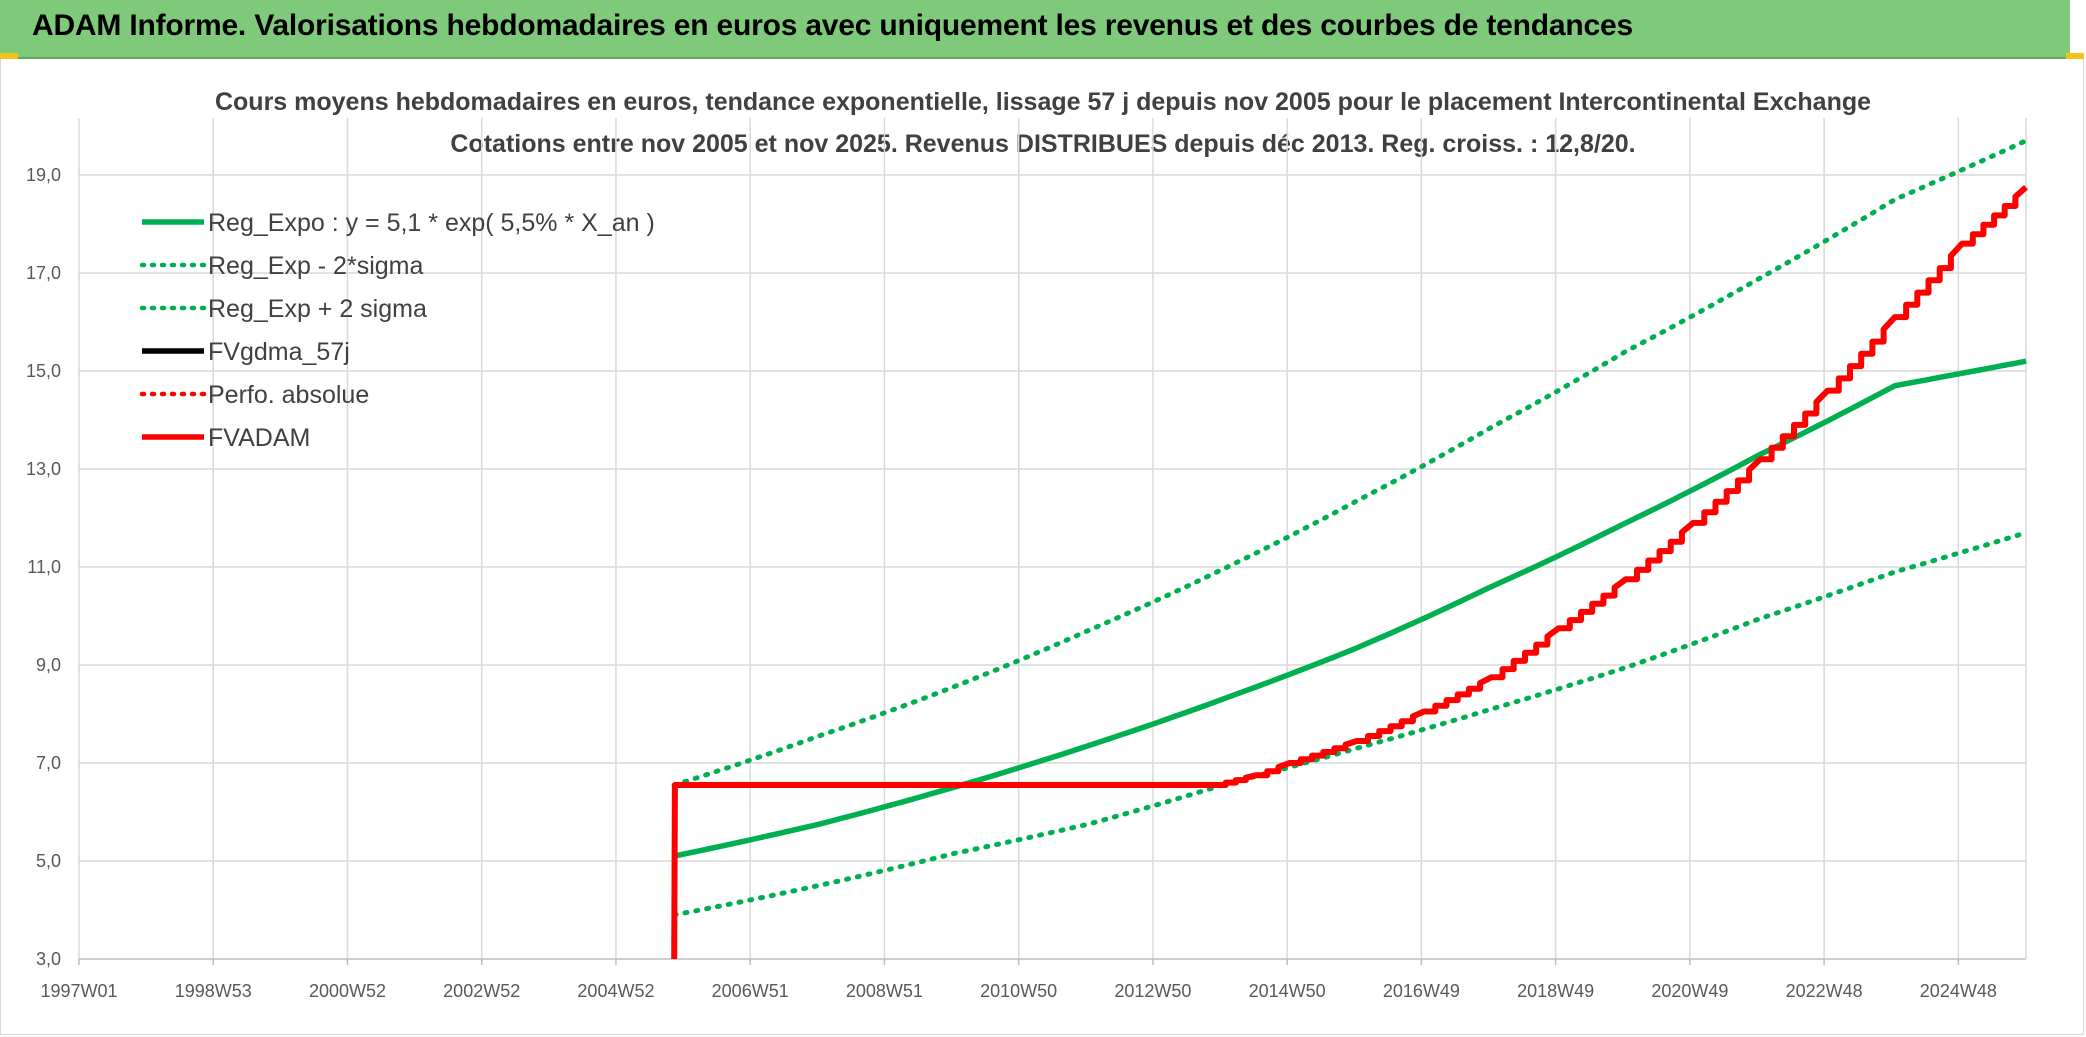 This screenshot has width=2086, height=1037. Describe the element at coordinates (78, 991) in the screenshot. I see `x-tick-label: 1997W01` at that location.